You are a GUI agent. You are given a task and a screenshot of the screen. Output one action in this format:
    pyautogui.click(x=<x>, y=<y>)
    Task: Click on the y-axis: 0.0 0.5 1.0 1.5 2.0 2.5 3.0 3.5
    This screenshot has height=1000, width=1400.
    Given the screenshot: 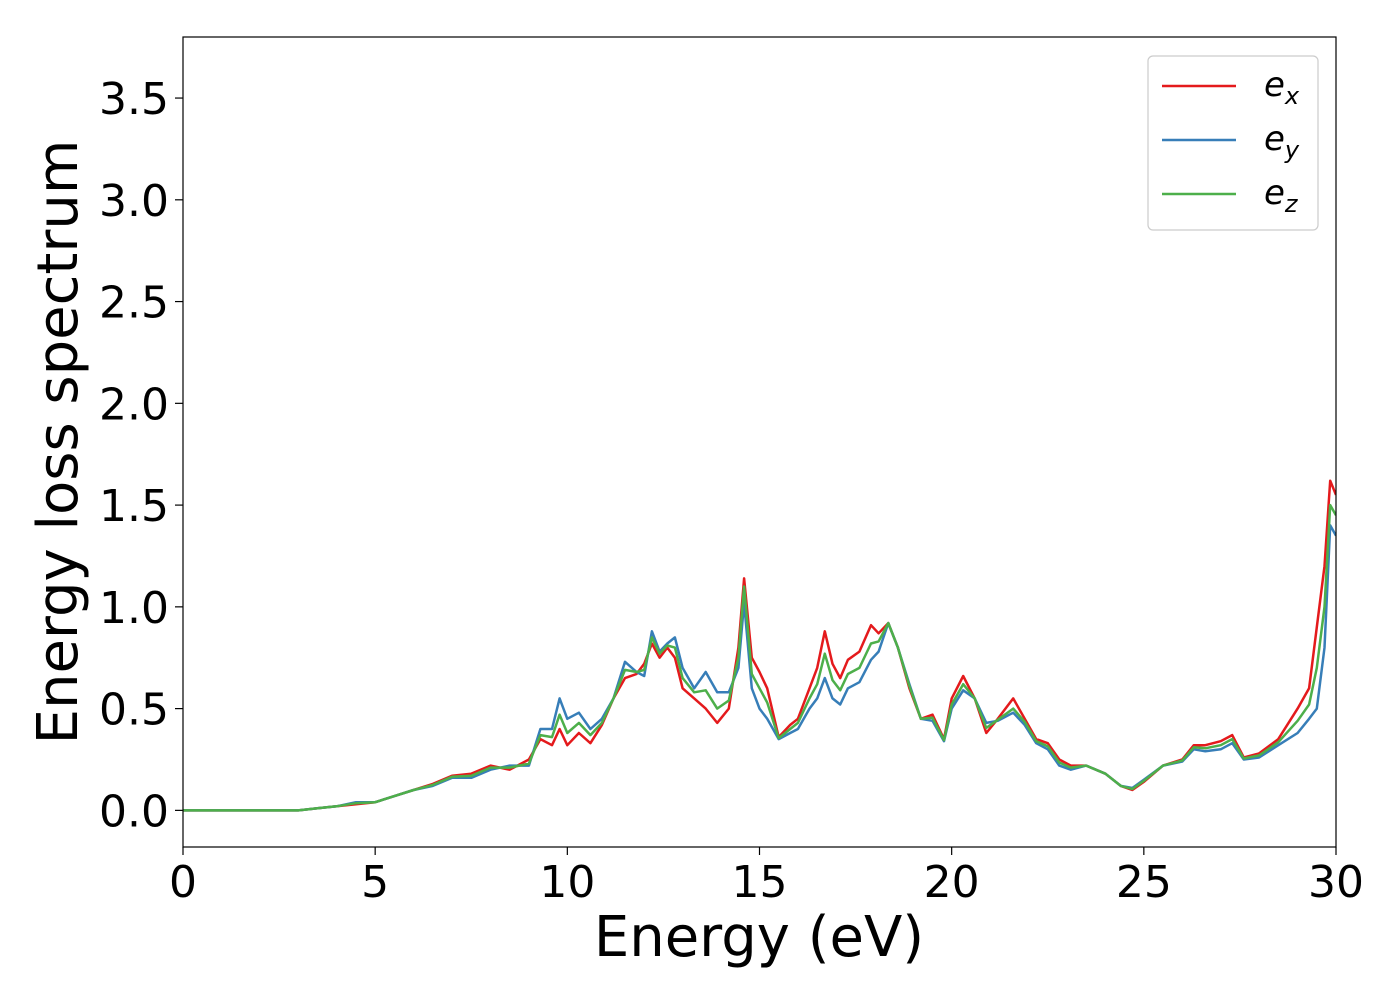 What is the action you would take?
    pyautogui.click(x=141, y=455)
    